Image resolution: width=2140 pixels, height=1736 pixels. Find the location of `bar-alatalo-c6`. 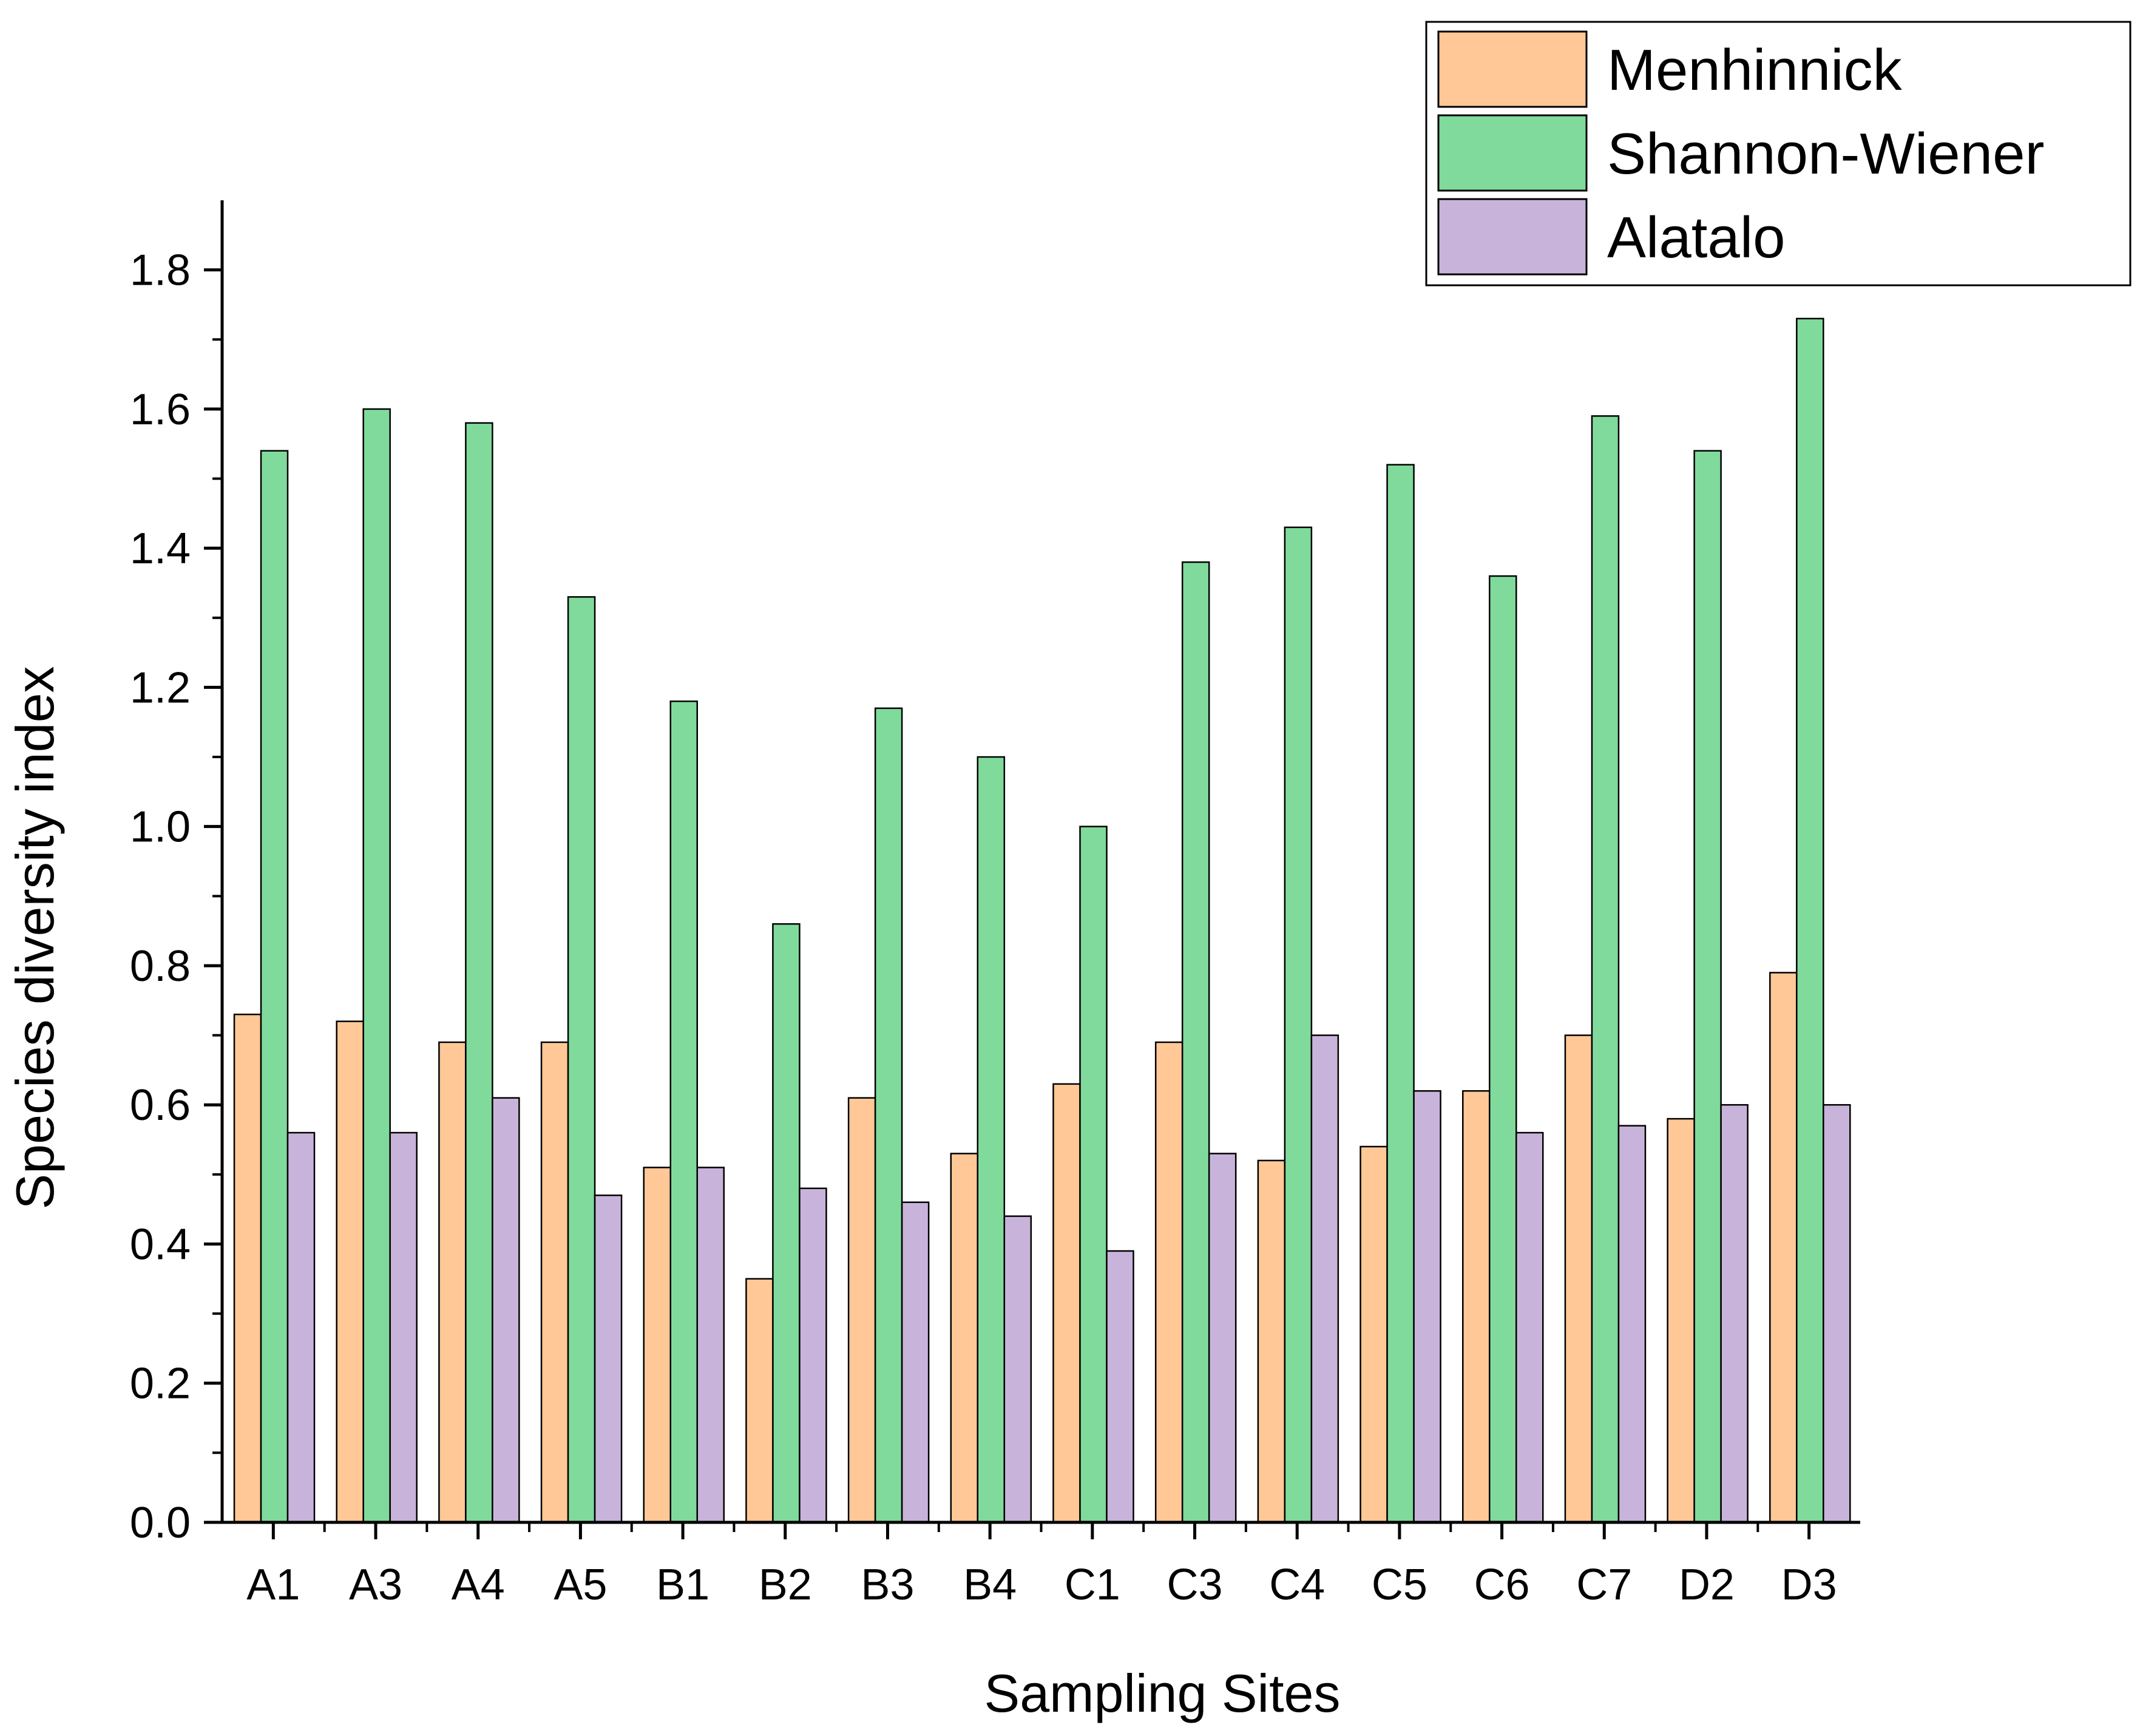

bar-alatalo-c6 is located at coordinates (1530, 1327).